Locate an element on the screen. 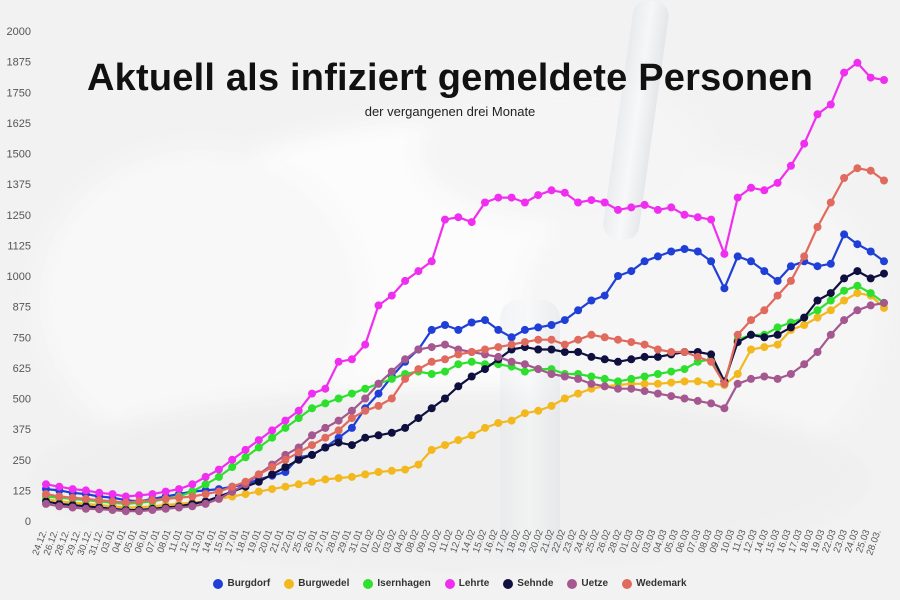  legend-item-burgdorf: Burgdorf is located at coordinates (241, 583).